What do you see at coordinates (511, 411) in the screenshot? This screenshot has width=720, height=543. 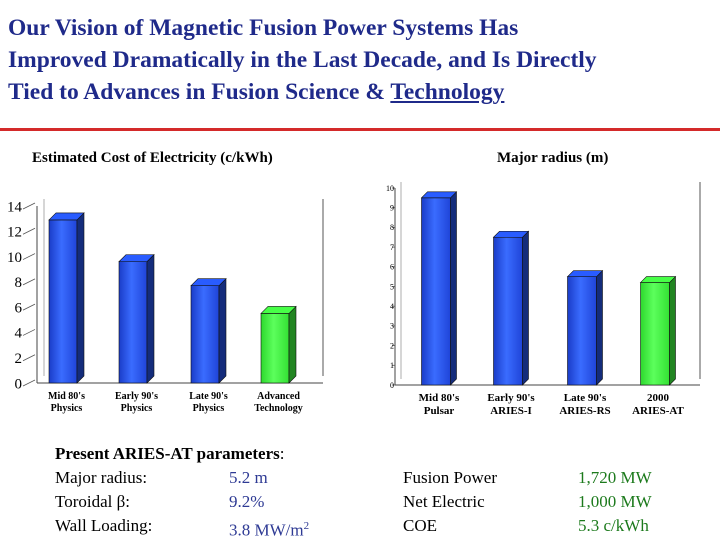 I see `radius-category-label: ARIES-I` at bounding box center [511, 411].